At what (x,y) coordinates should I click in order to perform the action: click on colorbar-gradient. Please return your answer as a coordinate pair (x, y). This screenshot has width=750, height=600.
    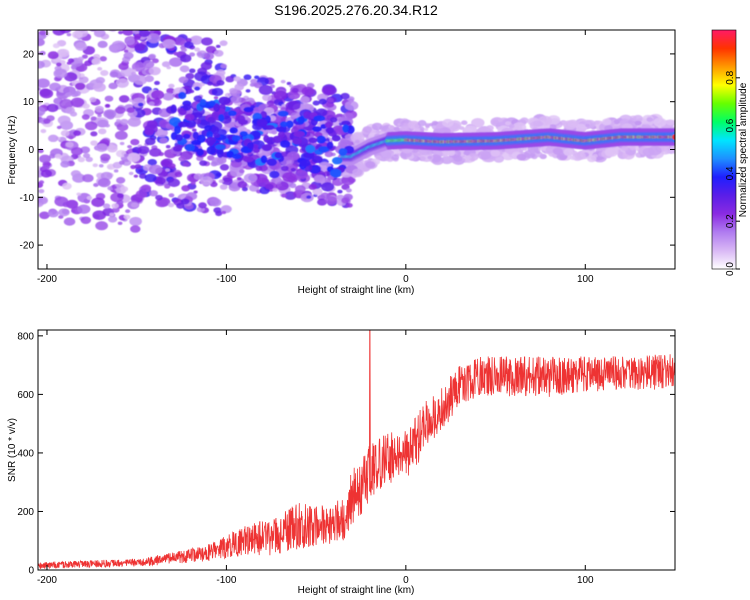
    Looking at the image, I should click on (724, 149).